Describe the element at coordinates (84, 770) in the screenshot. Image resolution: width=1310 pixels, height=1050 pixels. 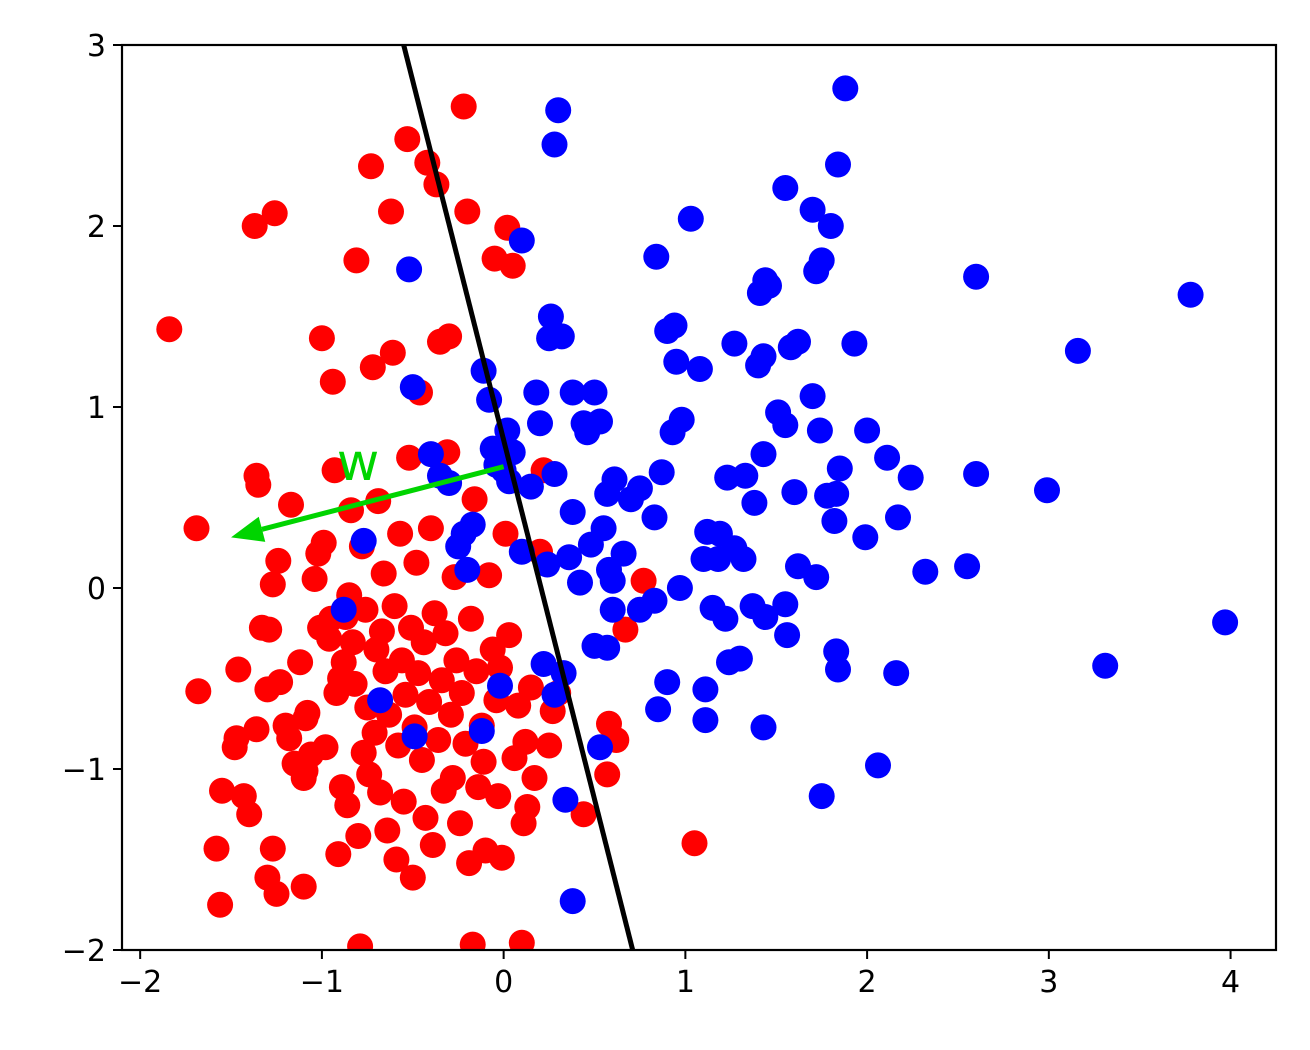
I see `y-tick-label: −1` at that location.